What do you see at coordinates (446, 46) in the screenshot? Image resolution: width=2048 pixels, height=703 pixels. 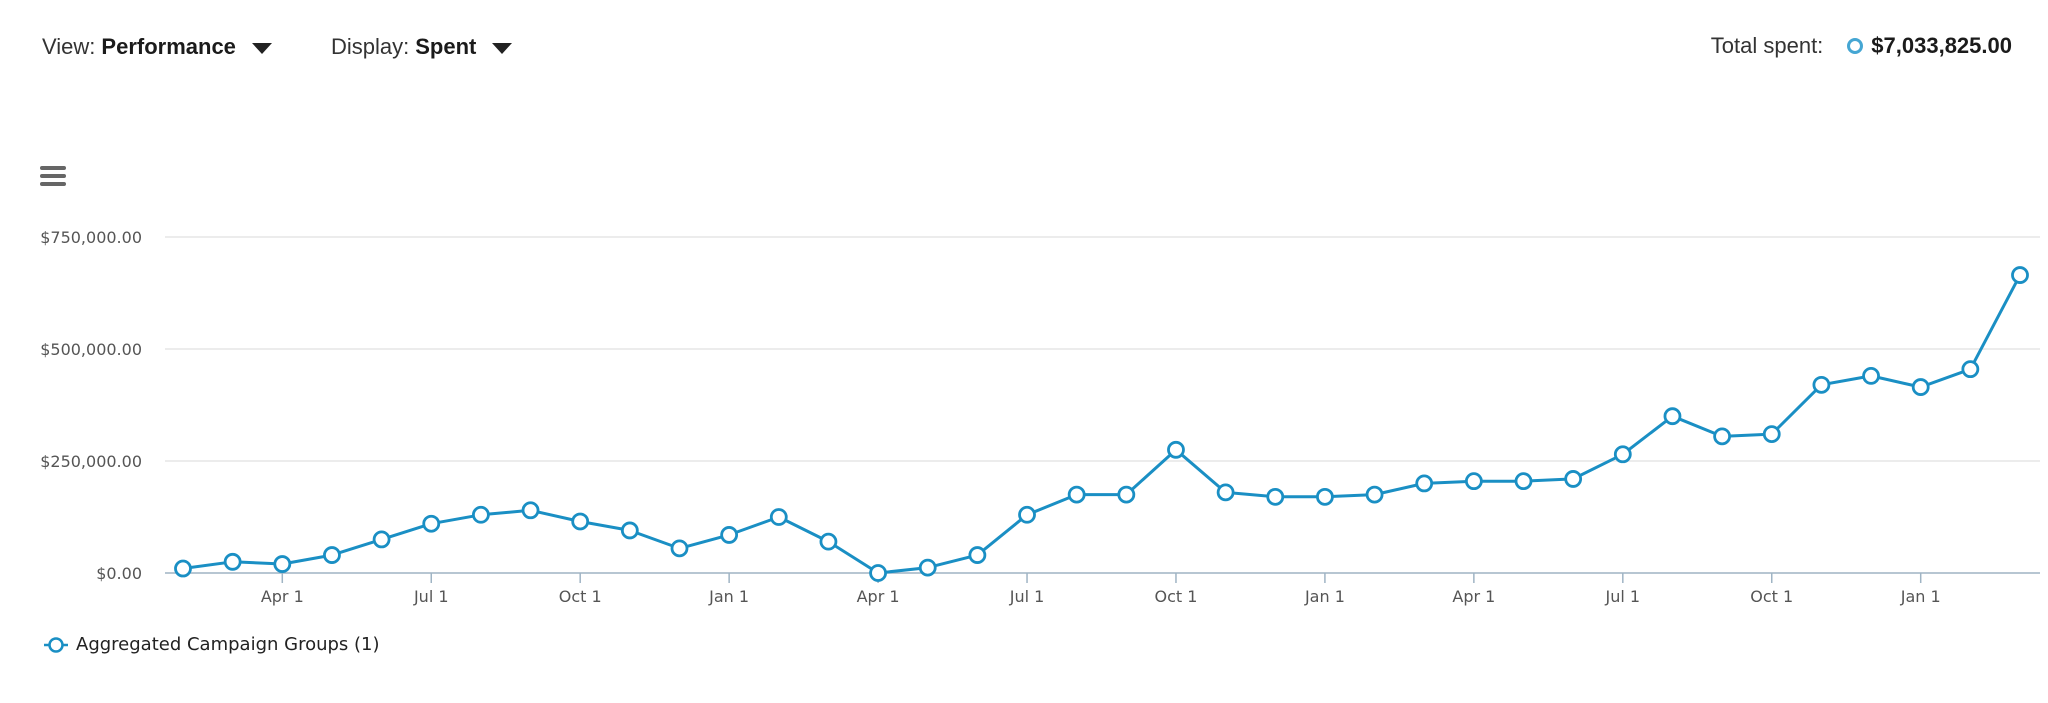 I see `display-dropdown-value: Spent` at bounding box center [446, 46].